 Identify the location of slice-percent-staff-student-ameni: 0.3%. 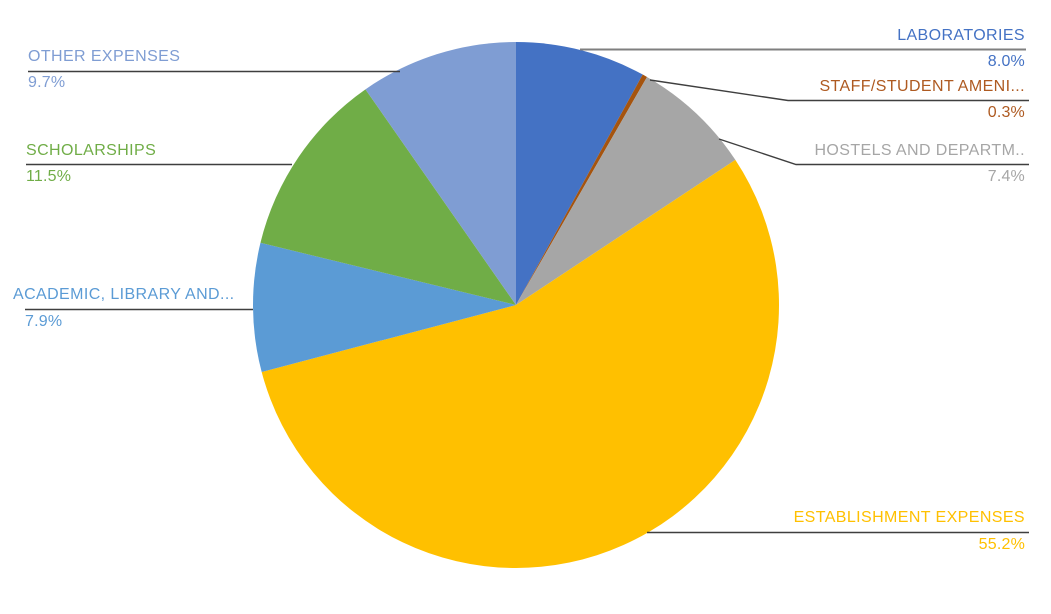
(1006, 112).